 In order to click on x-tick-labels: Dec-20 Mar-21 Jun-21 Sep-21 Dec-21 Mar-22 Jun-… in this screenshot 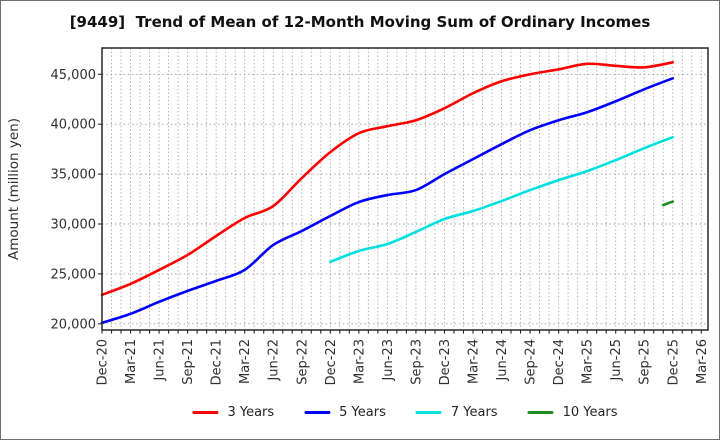, I will do `click(403, 362)`.